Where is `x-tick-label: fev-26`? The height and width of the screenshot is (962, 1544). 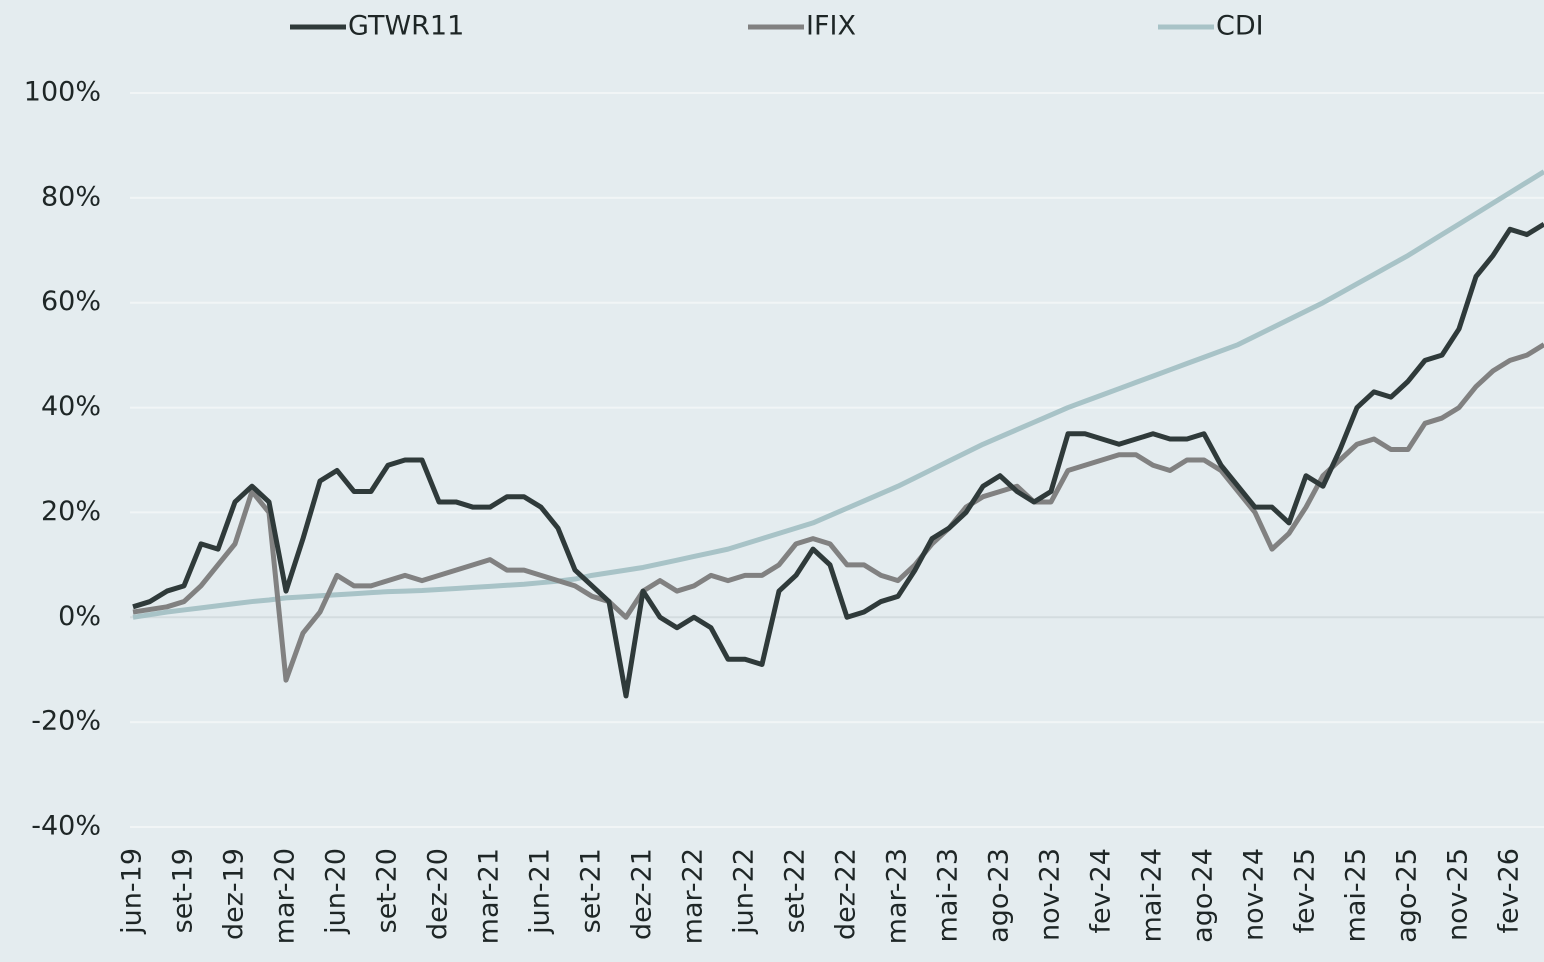 x-tick-label: fev-26 is located at coordinates (1509, 890).